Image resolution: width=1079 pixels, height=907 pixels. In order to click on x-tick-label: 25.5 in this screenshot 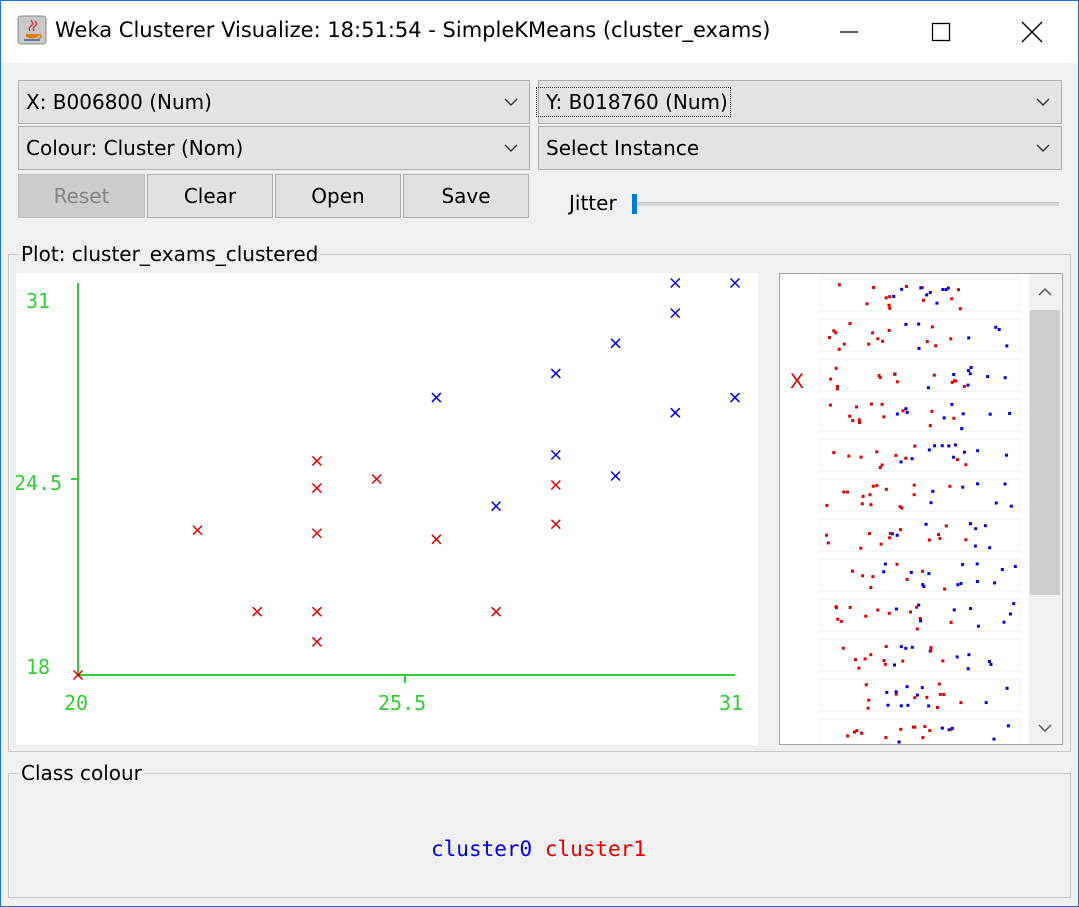, I will do `click(402, 703)`.